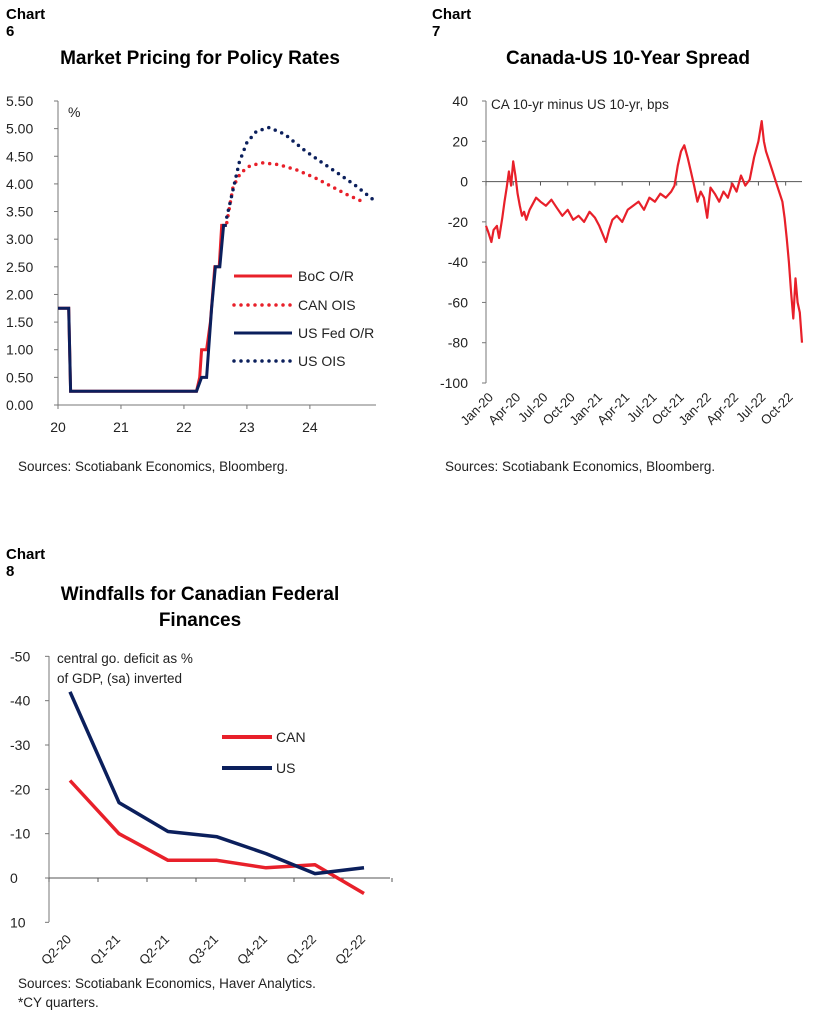  What do you see at coordinates (14, 878) in the screenshot?
I see `chart8-y-tick-label: 0` at bounding box center [14, 878].